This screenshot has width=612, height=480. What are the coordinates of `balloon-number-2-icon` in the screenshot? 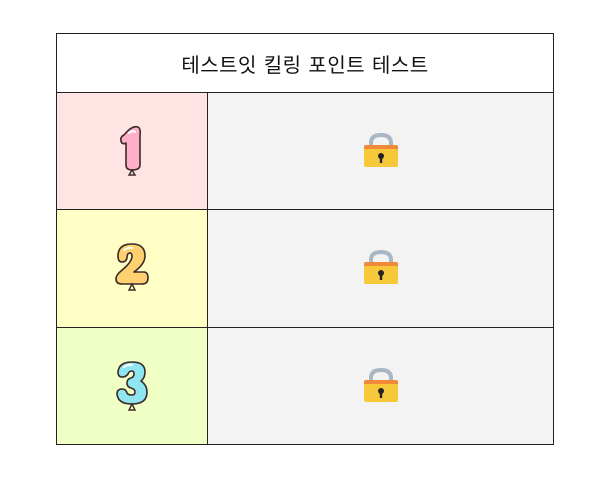 It's located at (132, 268).